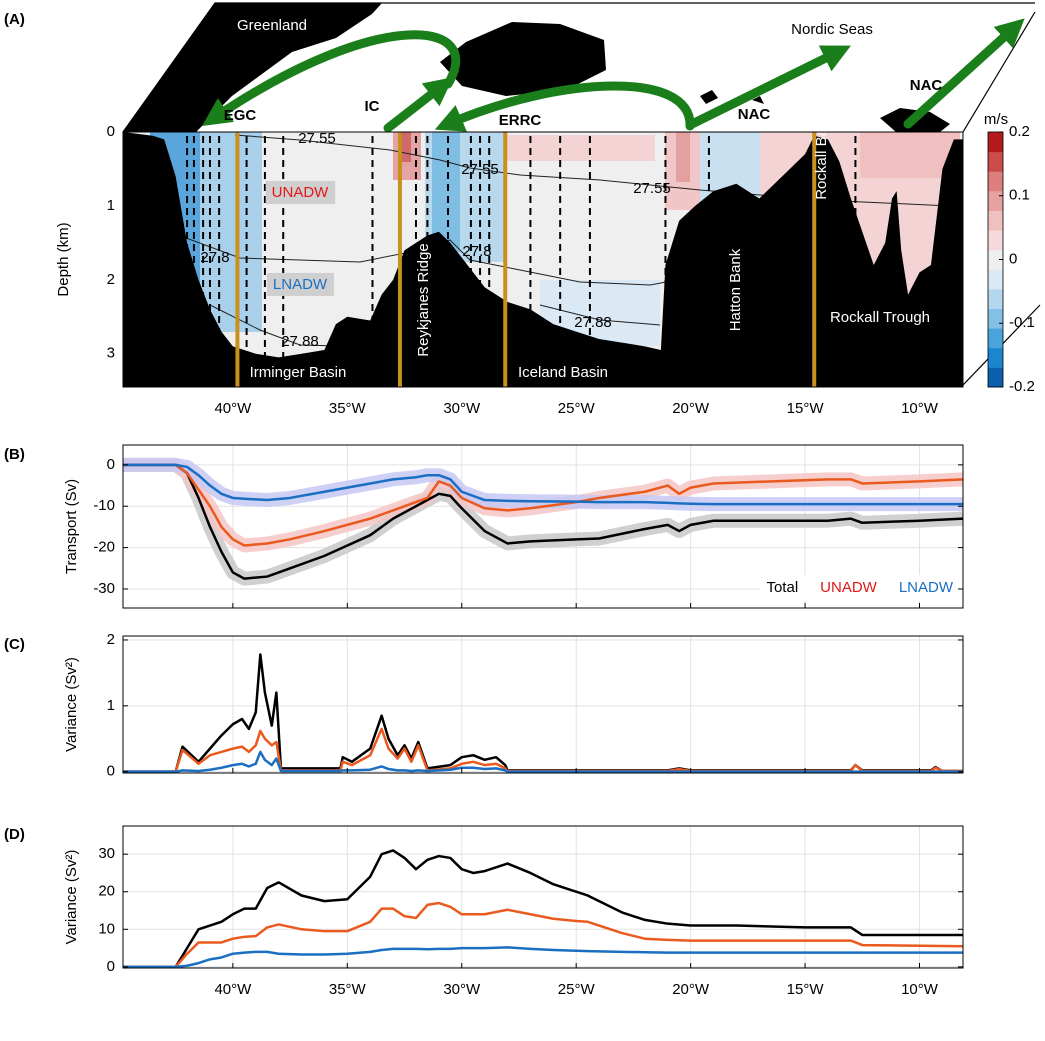 The width and height of the screenshot is (1045, 1041). Describe the element at coordinates (14, 19) in the screenshot. I see `panel-label: (A)` at that location.